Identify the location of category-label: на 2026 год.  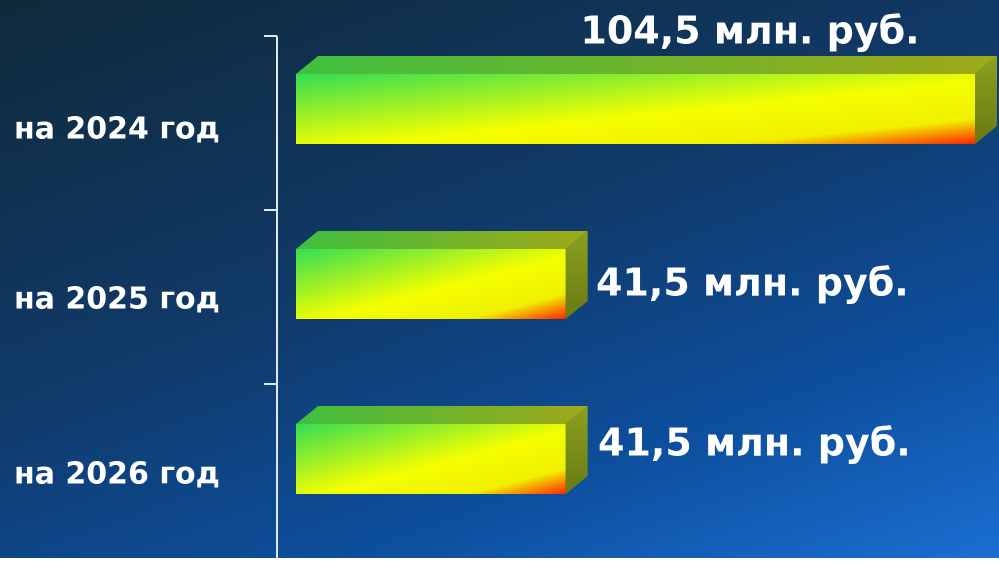
(117, 474).